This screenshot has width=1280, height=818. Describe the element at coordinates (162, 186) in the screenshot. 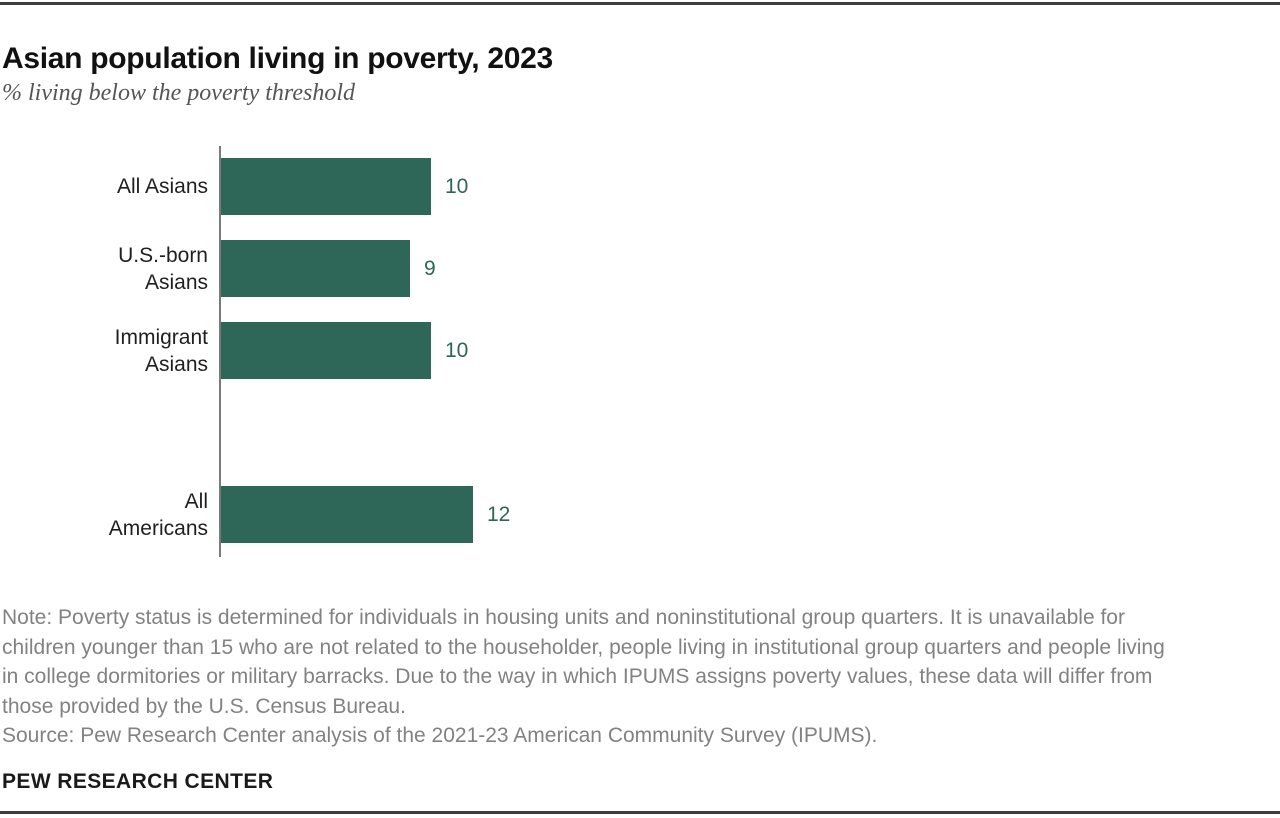

I see `category-label: All Asians` at that location.